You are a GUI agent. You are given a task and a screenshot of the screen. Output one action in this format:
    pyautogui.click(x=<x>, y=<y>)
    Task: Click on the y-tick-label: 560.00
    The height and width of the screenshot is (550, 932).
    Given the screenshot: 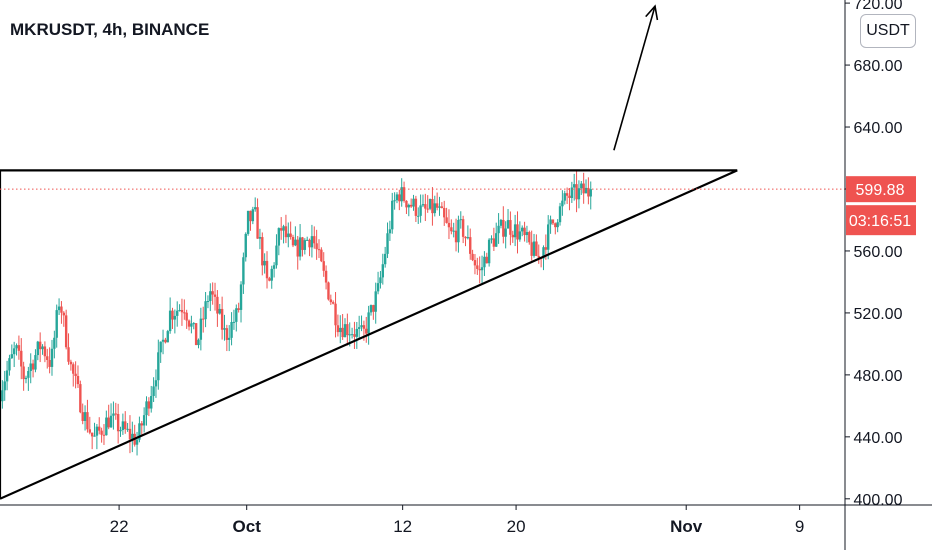 What is the action you would take?
    pyautogui.click(x=878, y=252)
    